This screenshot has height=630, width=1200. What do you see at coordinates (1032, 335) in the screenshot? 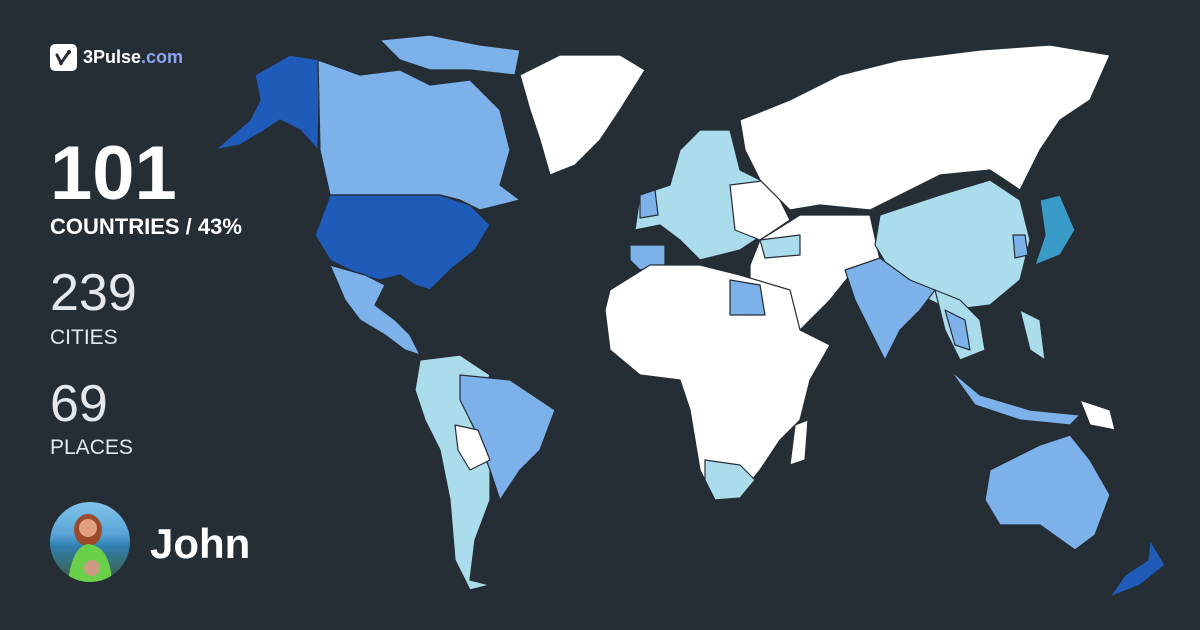
I see `region-philippines` at bounding box center [1032, 335].